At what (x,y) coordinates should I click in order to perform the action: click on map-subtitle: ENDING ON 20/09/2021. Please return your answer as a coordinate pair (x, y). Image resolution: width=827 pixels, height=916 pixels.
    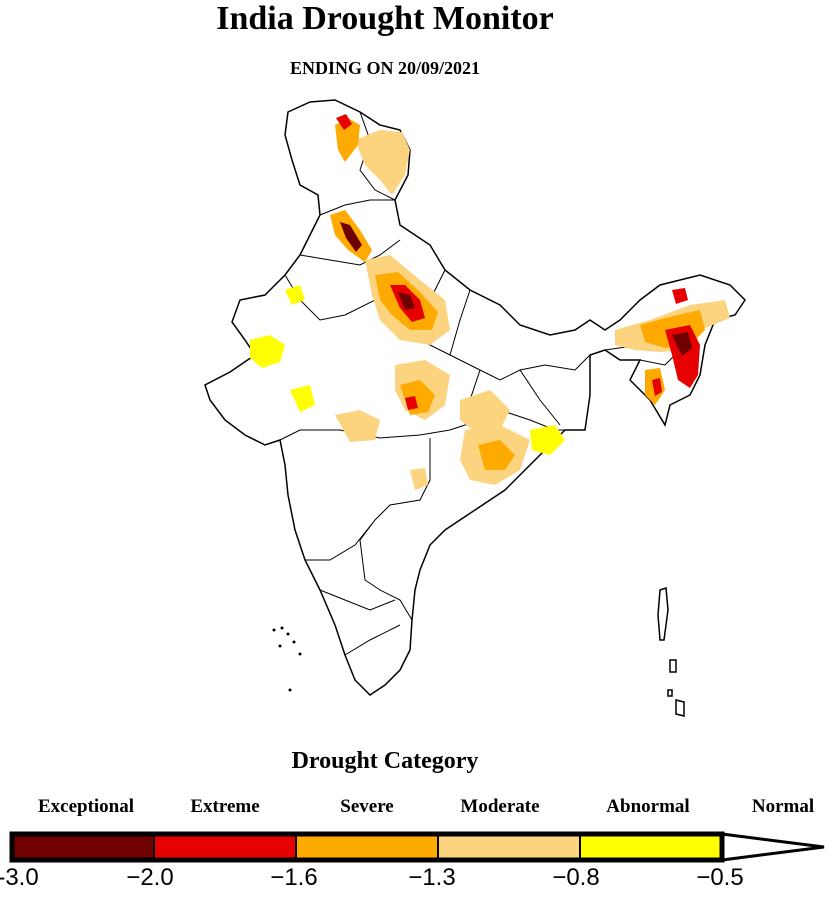
    Looking at the image, I should click on (384, 68).